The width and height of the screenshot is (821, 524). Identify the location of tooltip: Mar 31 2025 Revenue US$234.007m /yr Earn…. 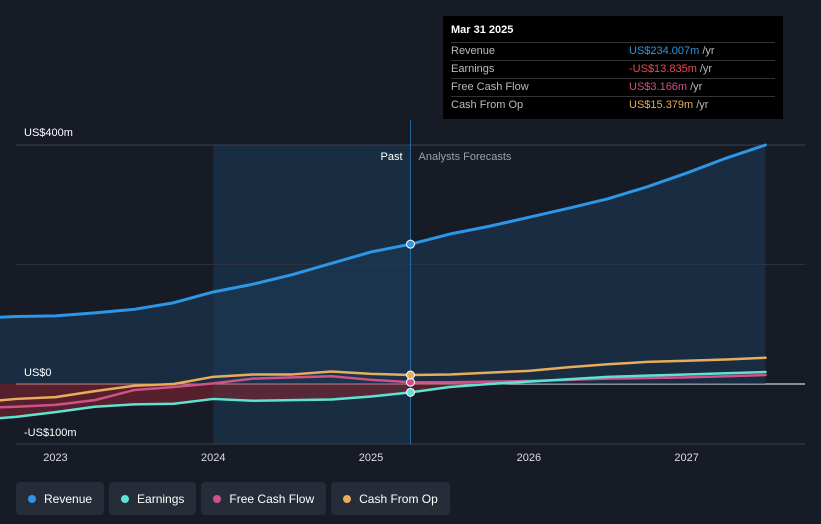
(613, 67).